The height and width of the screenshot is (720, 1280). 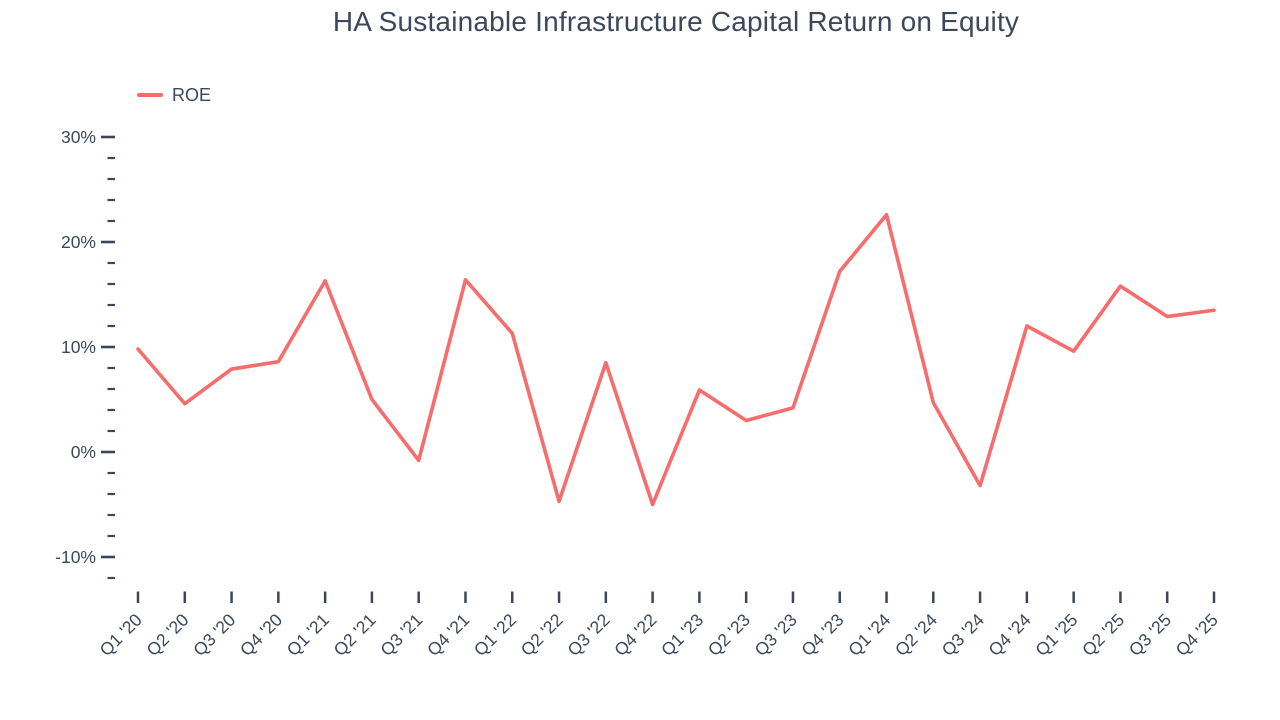 What do you see at coordinates (1150, 635) in the screenshot?
I see `x-axis-tick-label: Q3 '25` at bounding box center [1150, 635].